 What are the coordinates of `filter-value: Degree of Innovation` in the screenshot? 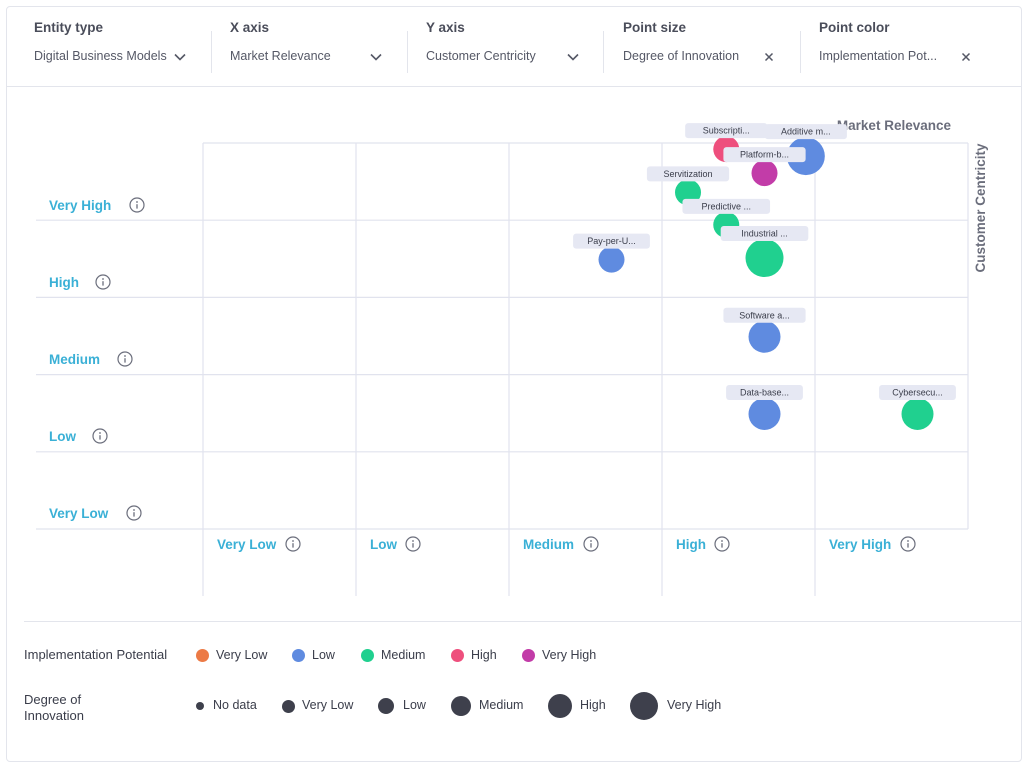 It's located at (681, 56).